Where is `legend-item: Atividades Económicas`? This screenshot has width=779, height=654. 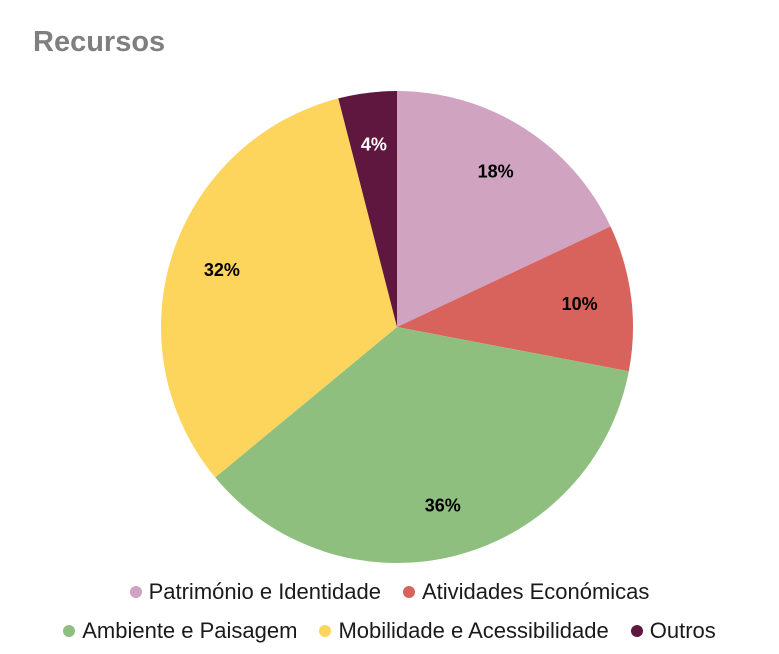 legend-item: Atividades Económicas is located at coordinates (526, 591).